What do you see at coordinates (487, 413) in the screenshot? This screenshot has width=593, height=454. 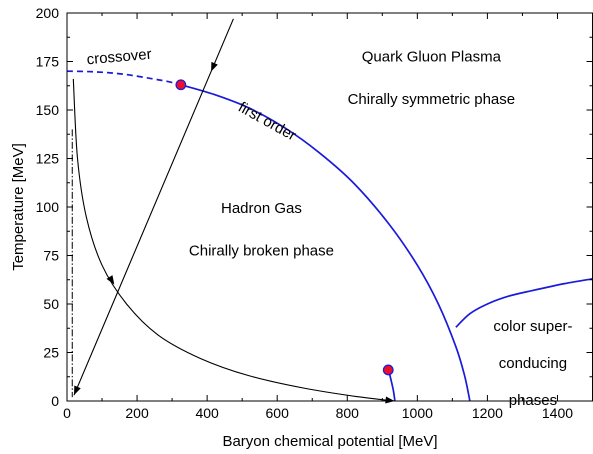 I see `x-tick-label: 1200` at bounding box center [487, 413].